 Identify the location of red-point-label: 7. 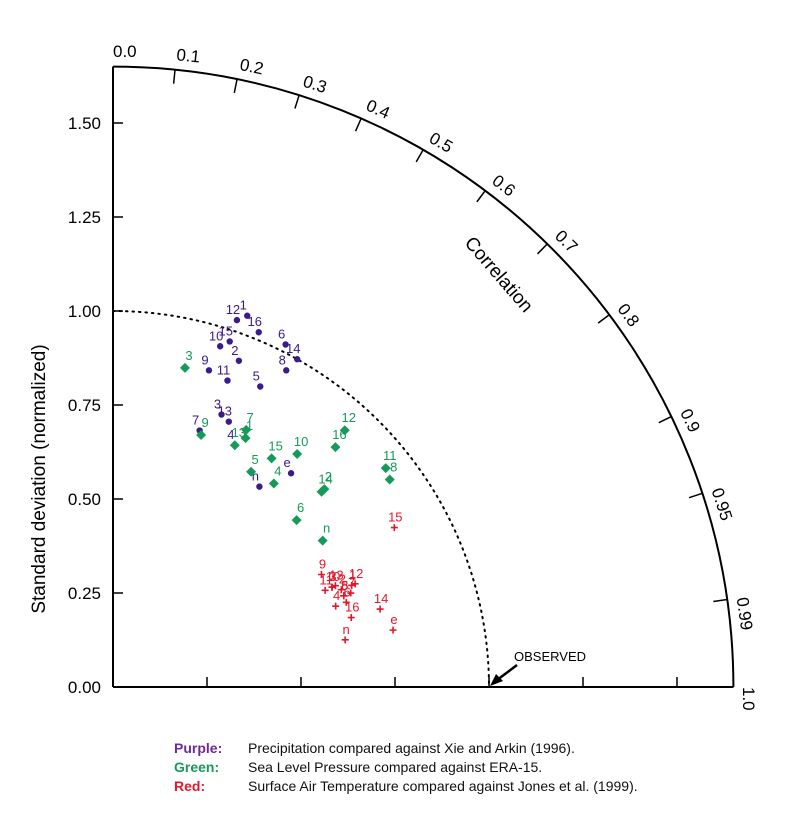
(351, 582).